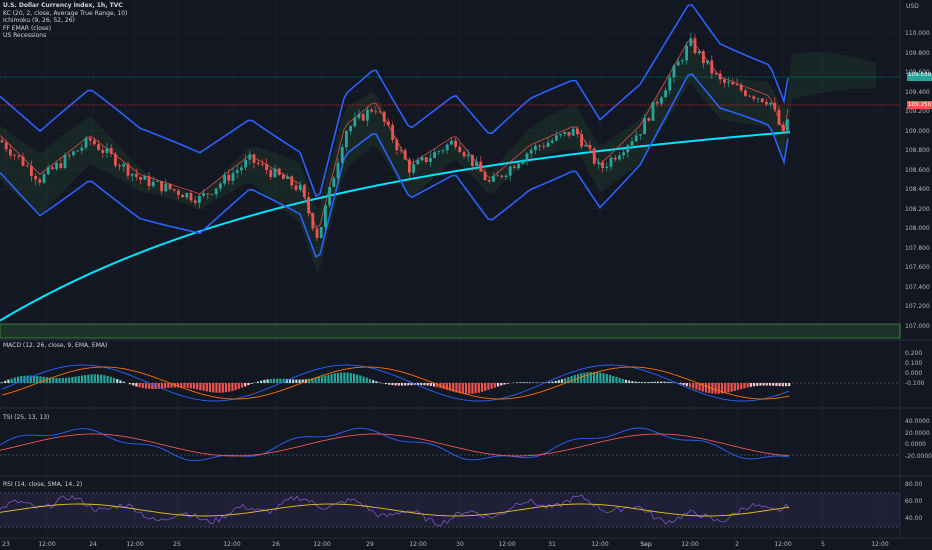 The height and width of the screenshot is (550, 932). Describe the element at coordinates (917, 421) in the screenshot. I see `pane-tick: 40.0000` at that location.